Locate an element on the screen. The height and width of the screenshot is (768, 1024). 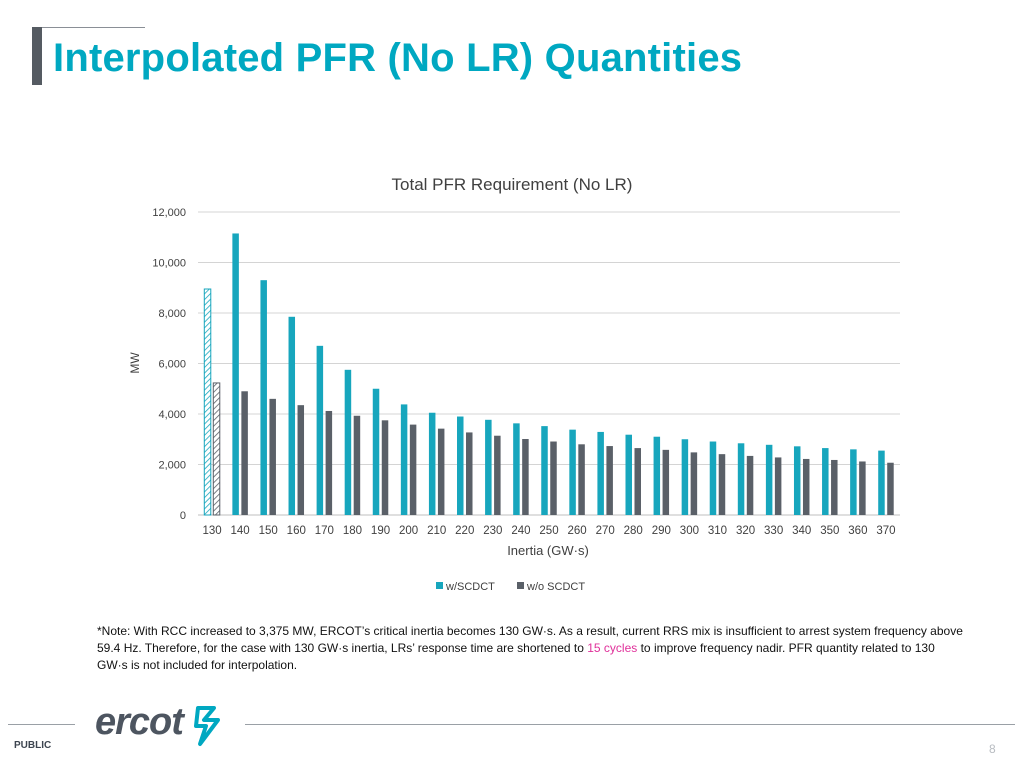
y-tick-label: 8,000 is located at coordinates (172, 314).